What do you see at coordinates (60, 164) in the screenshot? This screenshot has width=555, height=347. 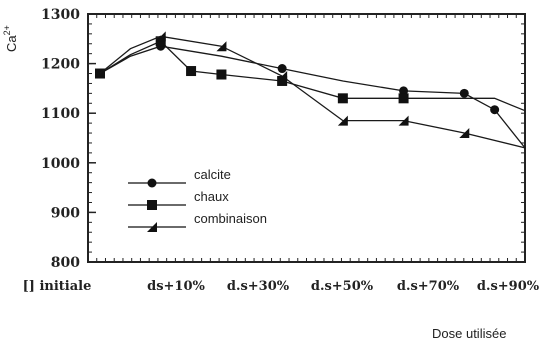 I see `y-tick-label: 1000` at bounding box center [60, 164].